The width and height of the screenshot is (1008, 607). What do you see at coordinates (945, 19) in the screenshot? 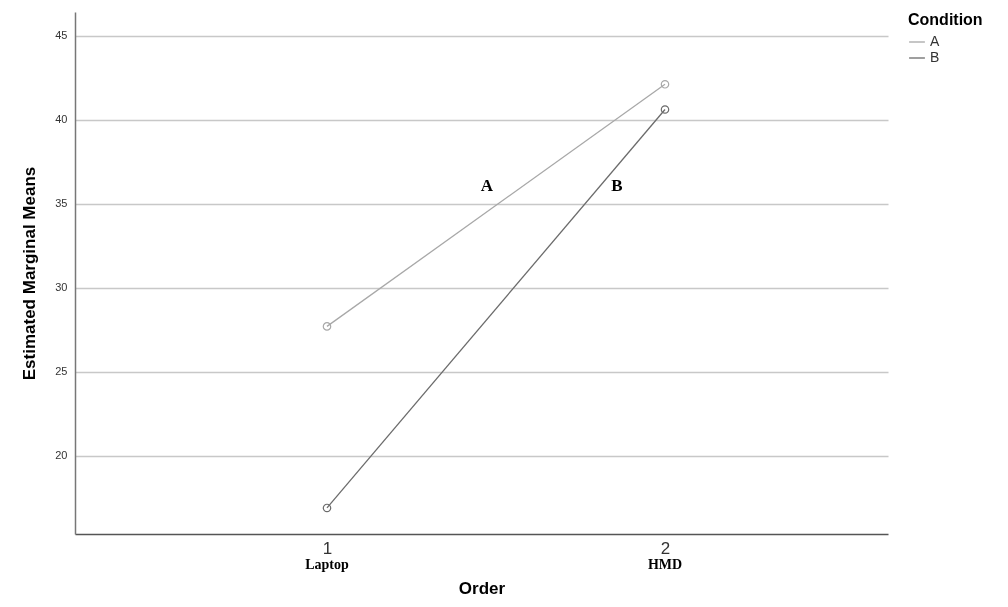
I see `legend-title: Condition` at bounding box center [945, 19].